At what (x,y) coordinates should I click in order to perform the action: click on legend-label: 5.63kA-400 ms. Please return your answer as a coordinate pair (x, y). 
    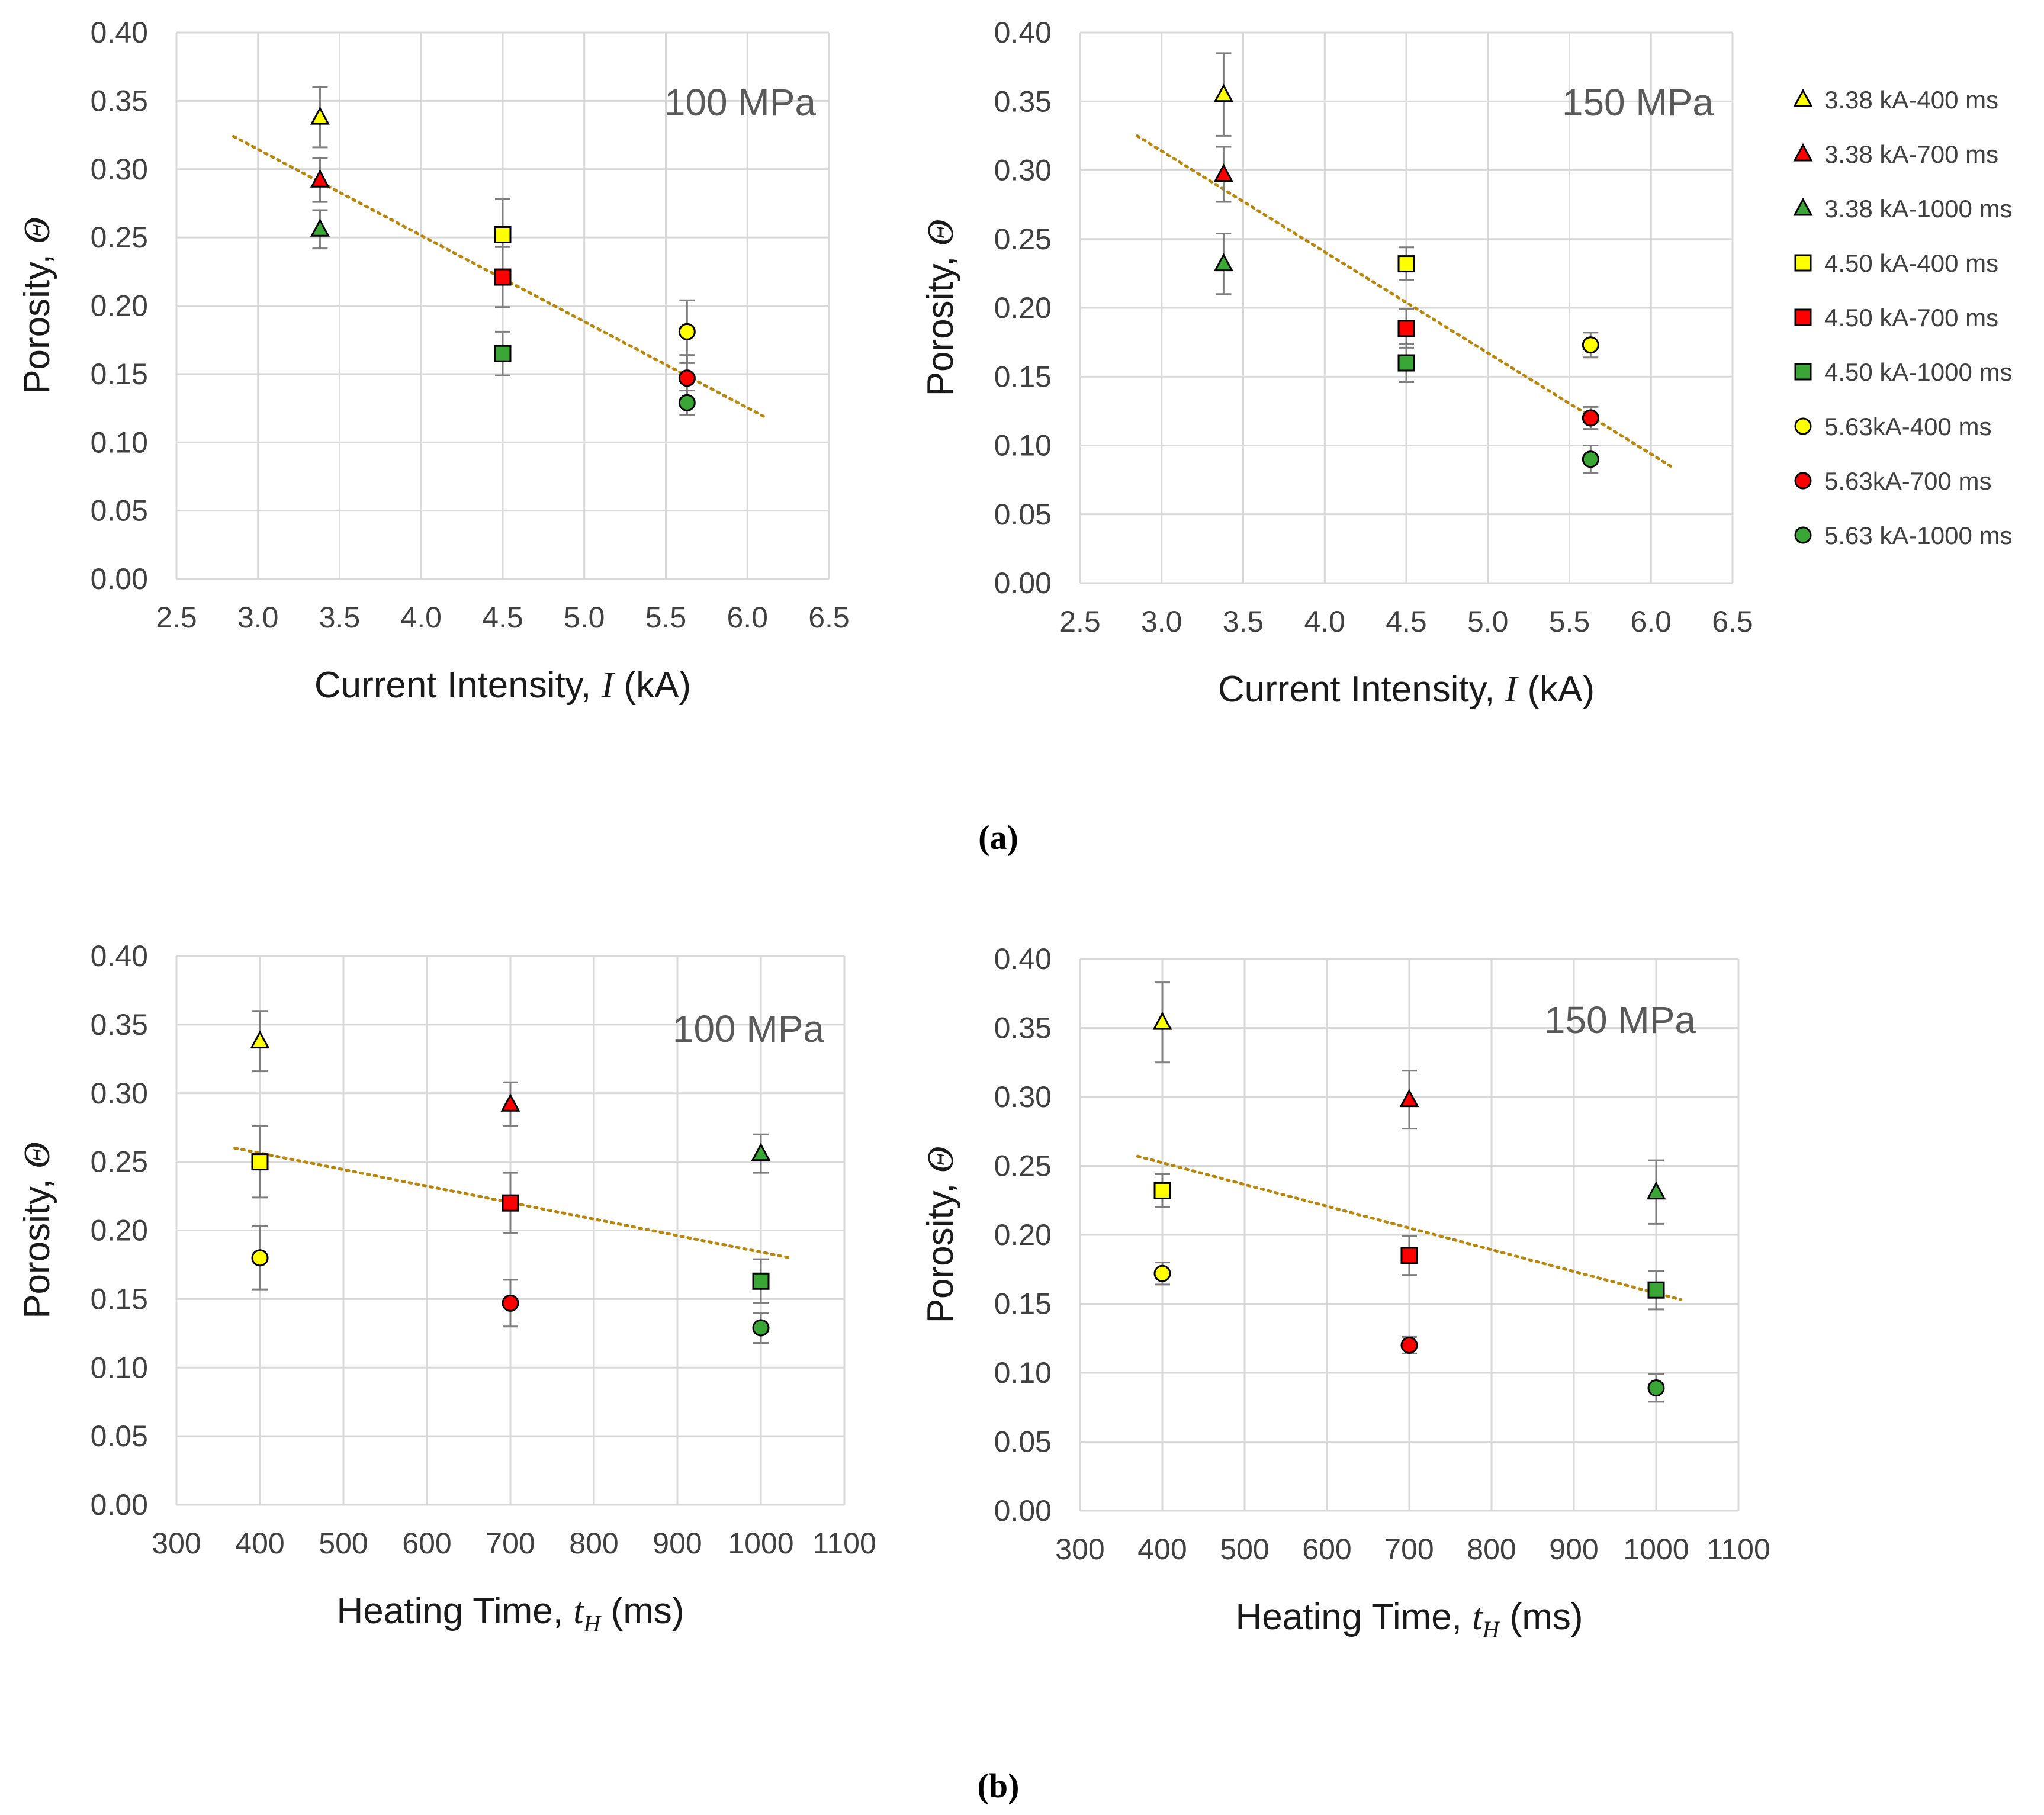
    Looking at the image, I should click on (1907, 427).